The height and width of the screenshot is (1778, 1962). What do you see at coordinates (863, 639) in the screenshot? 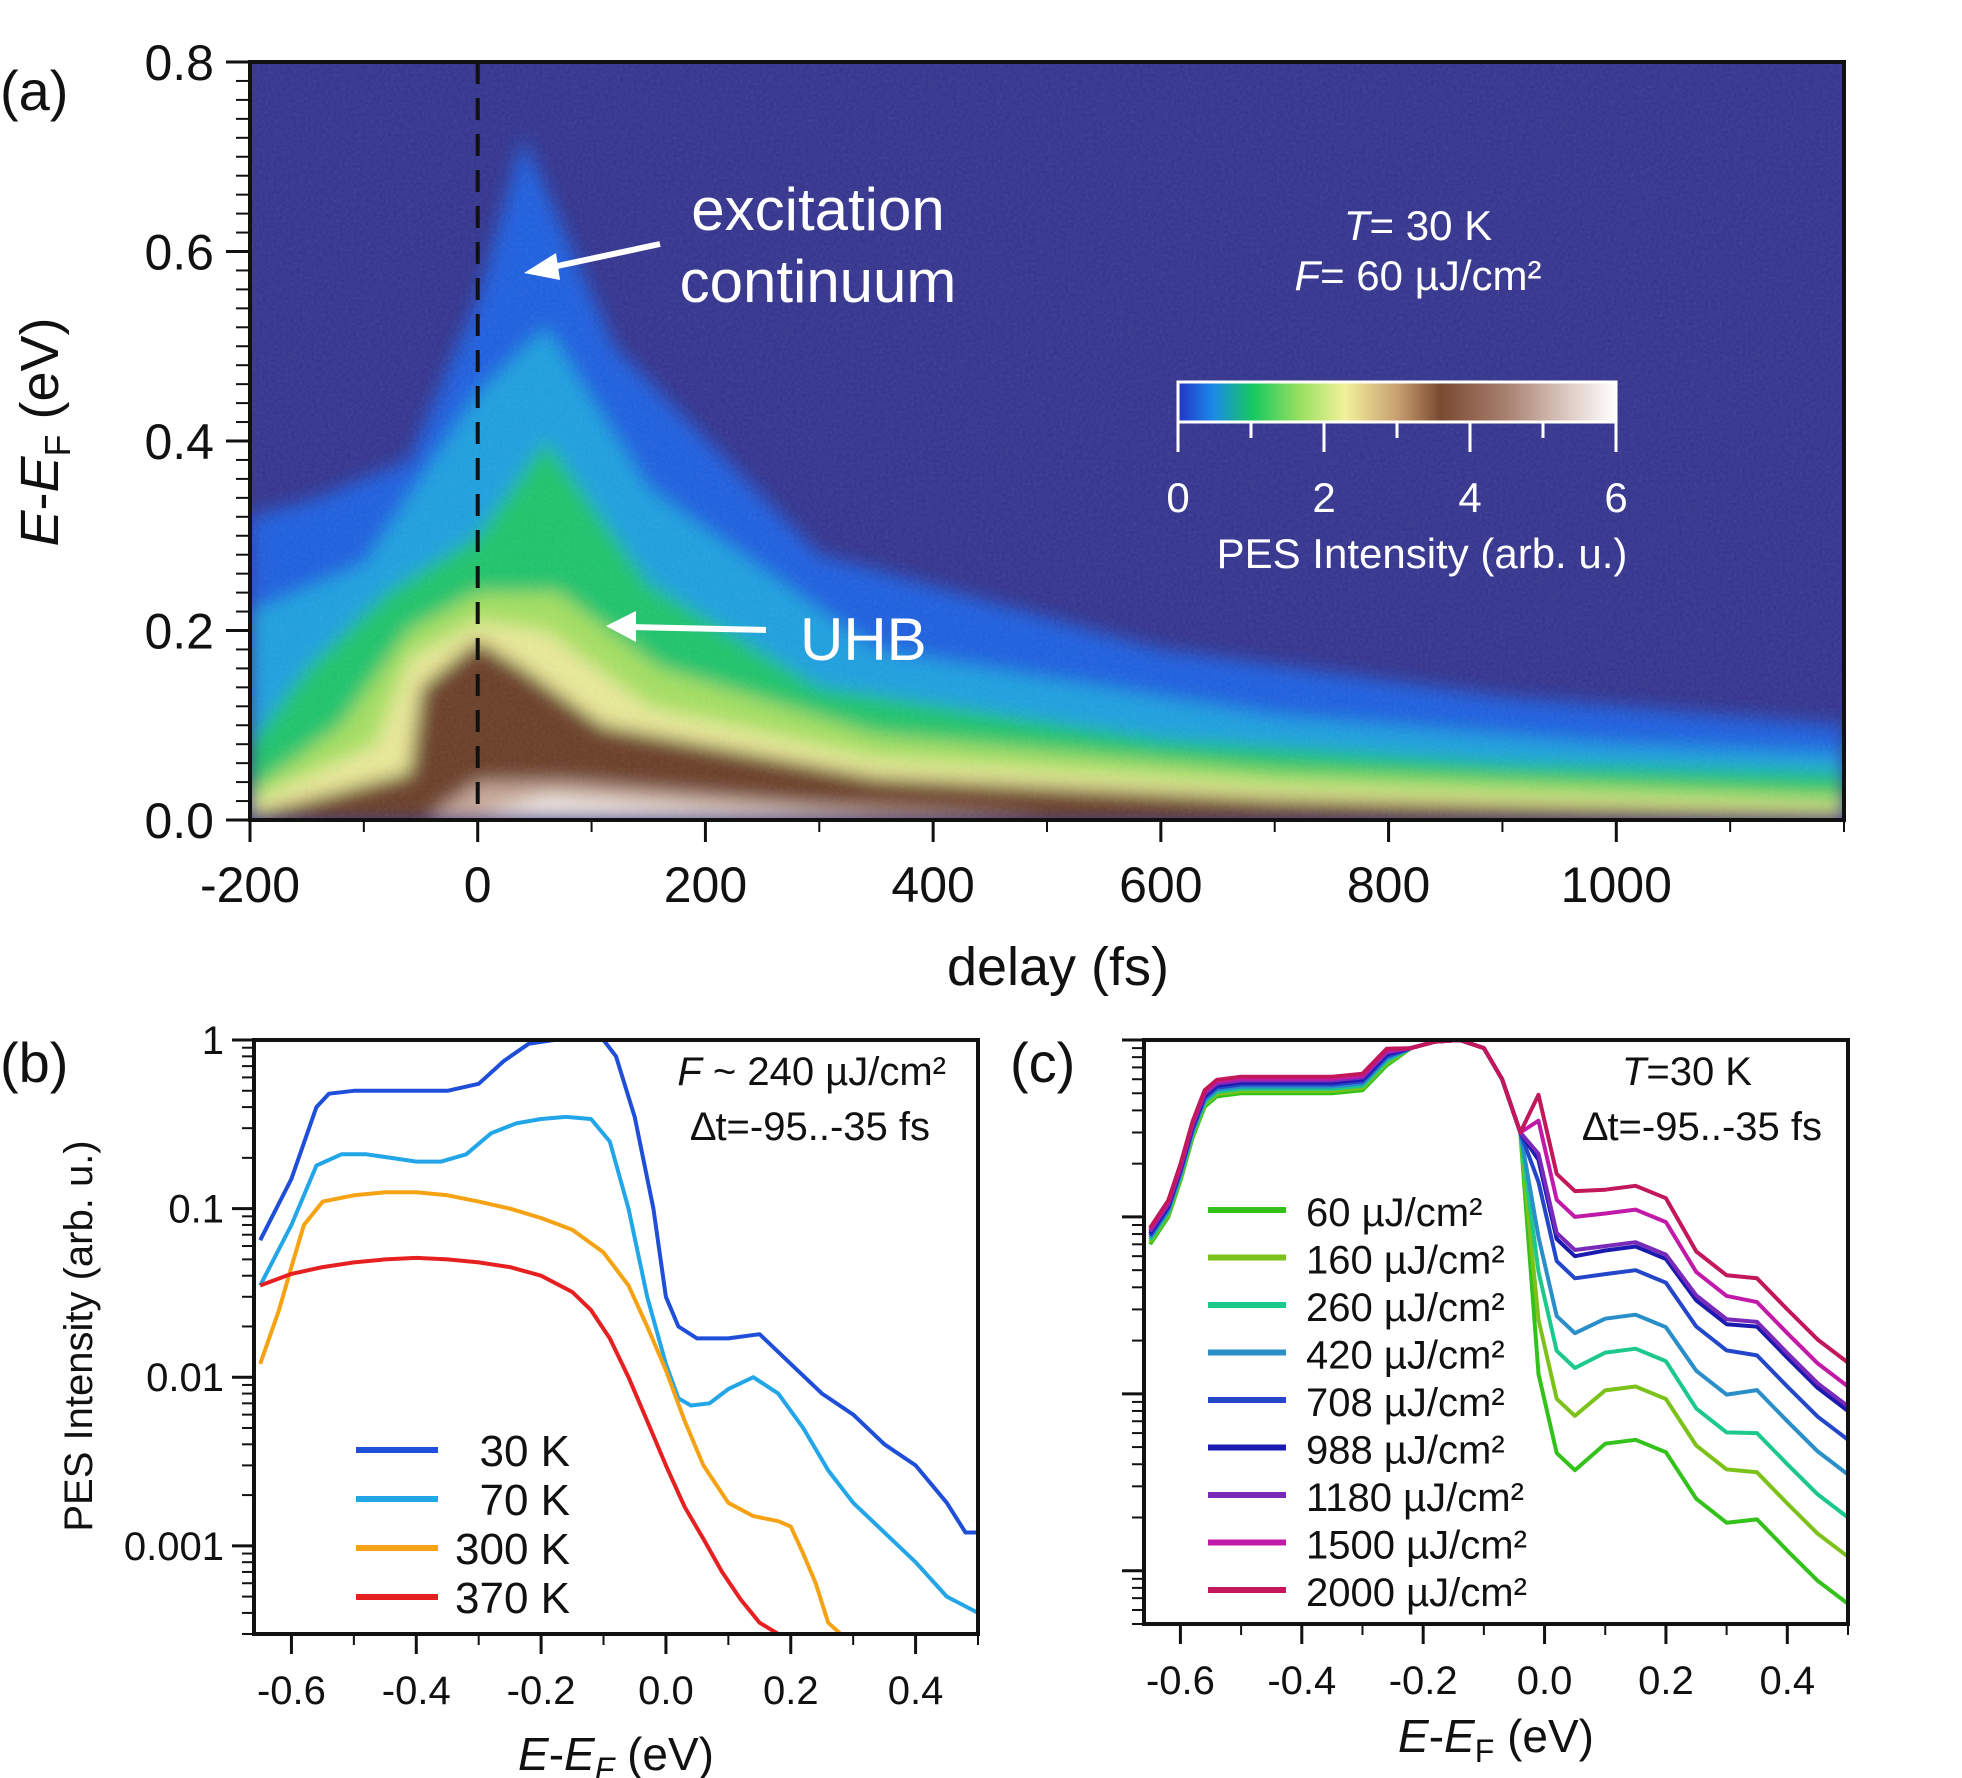
I see `uhb-label: UHB` at bounding box center [863, 639].